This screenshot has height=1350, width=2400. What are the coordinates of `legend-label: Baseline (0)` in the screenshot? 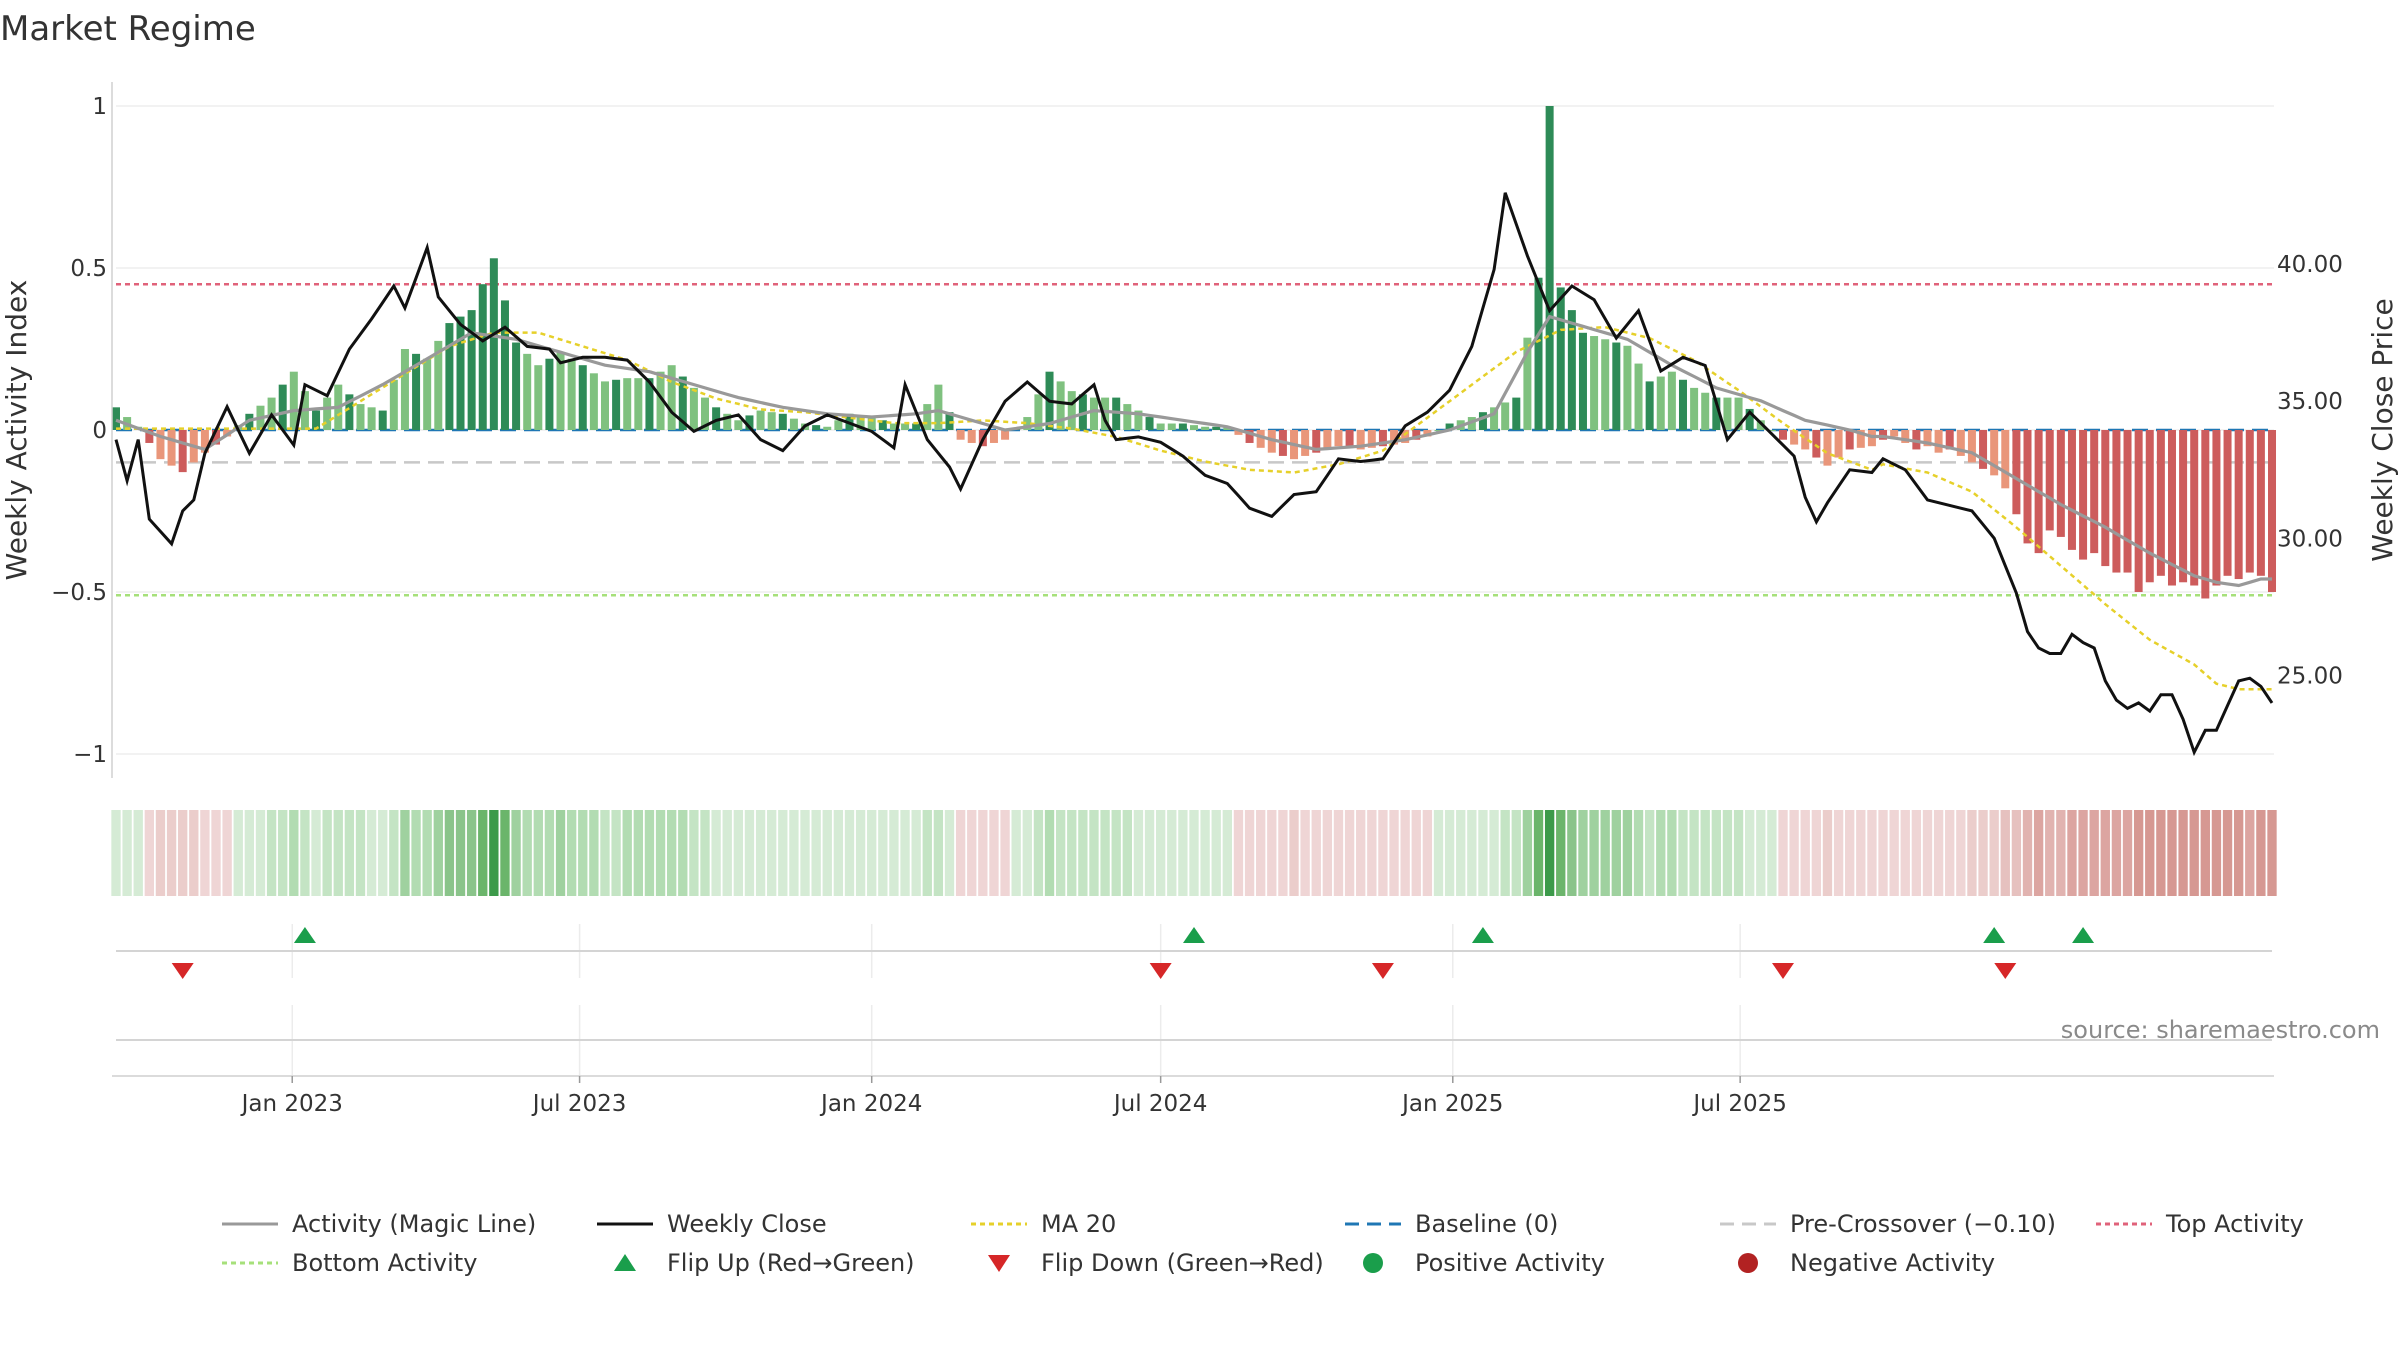 It's located at (1486, 1224).